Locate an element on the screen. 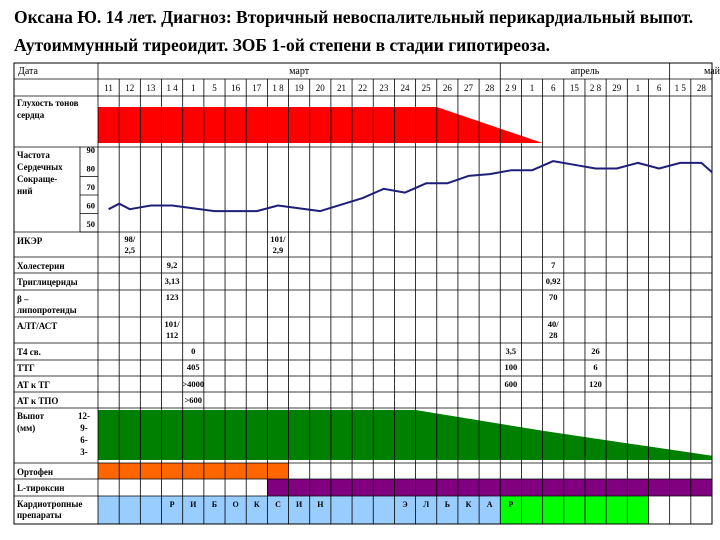 This screenshot has width=720, height=540. row-label-ecg: ИКЭР is located at coordinates (30, 241).